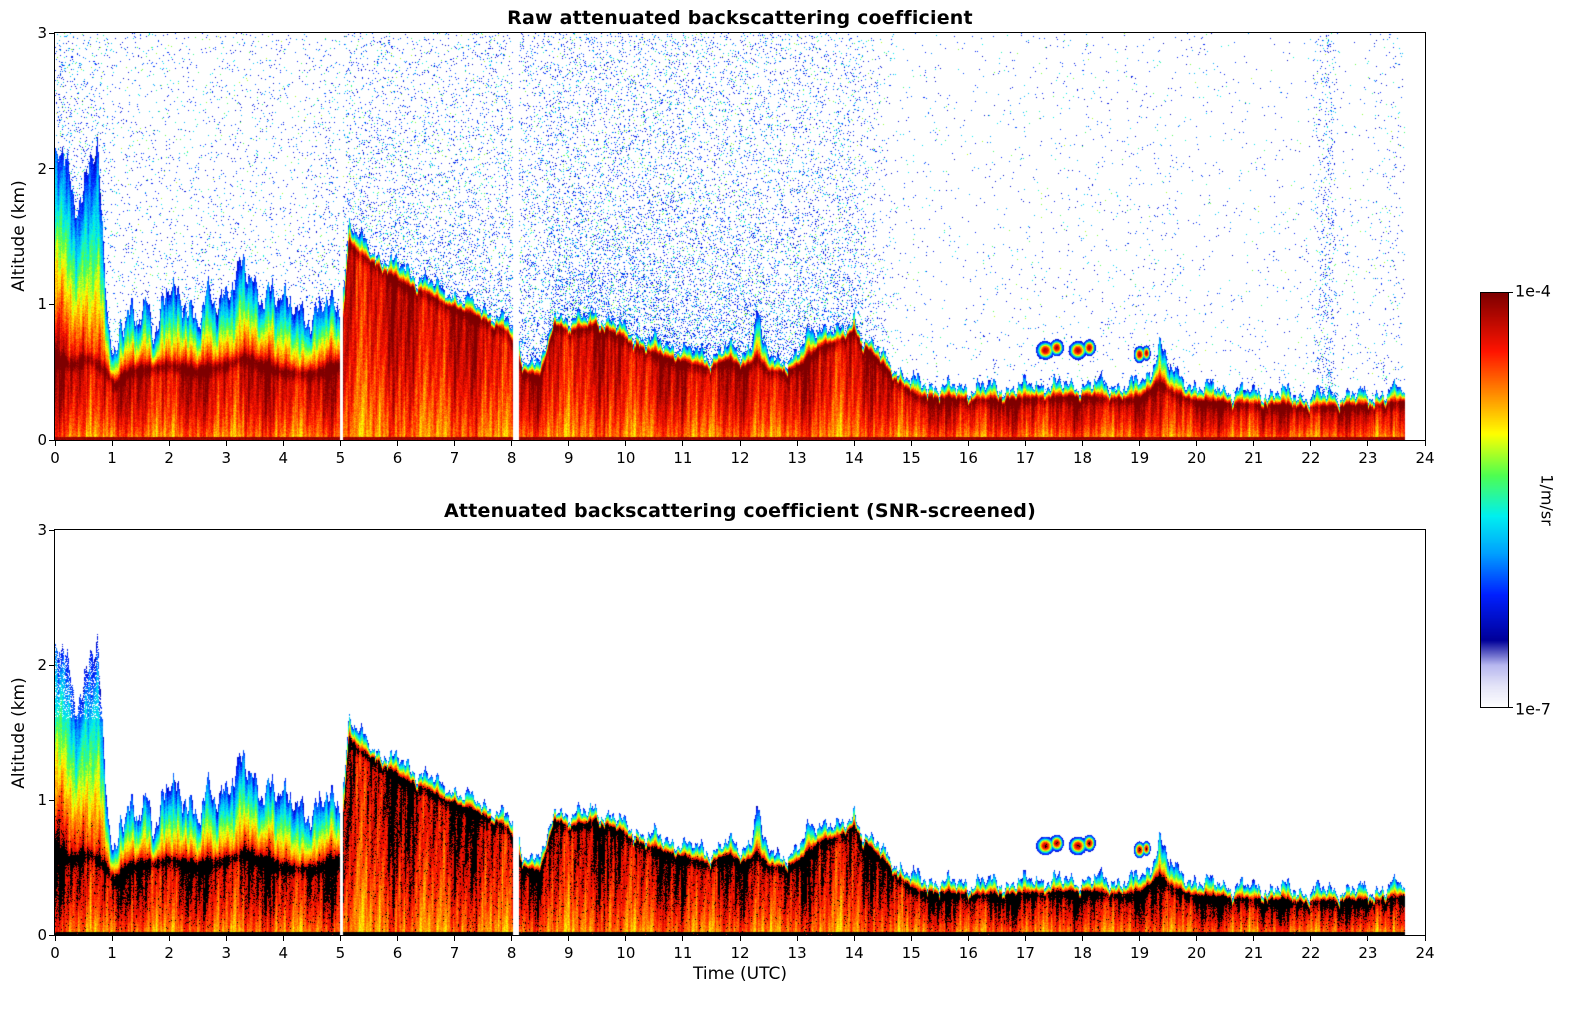  Describe the element at coordinates (1425, 953) in the screenshot. I see `x-tick-label: 24` at that location.